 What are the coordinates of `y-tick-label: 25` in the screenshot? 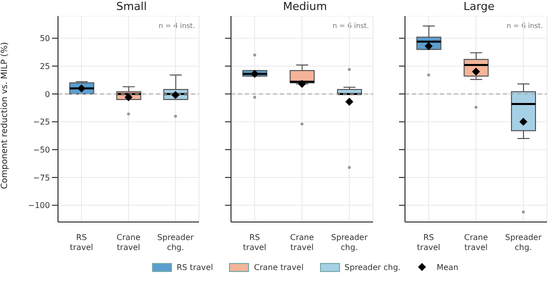 It's located at (45, 66).